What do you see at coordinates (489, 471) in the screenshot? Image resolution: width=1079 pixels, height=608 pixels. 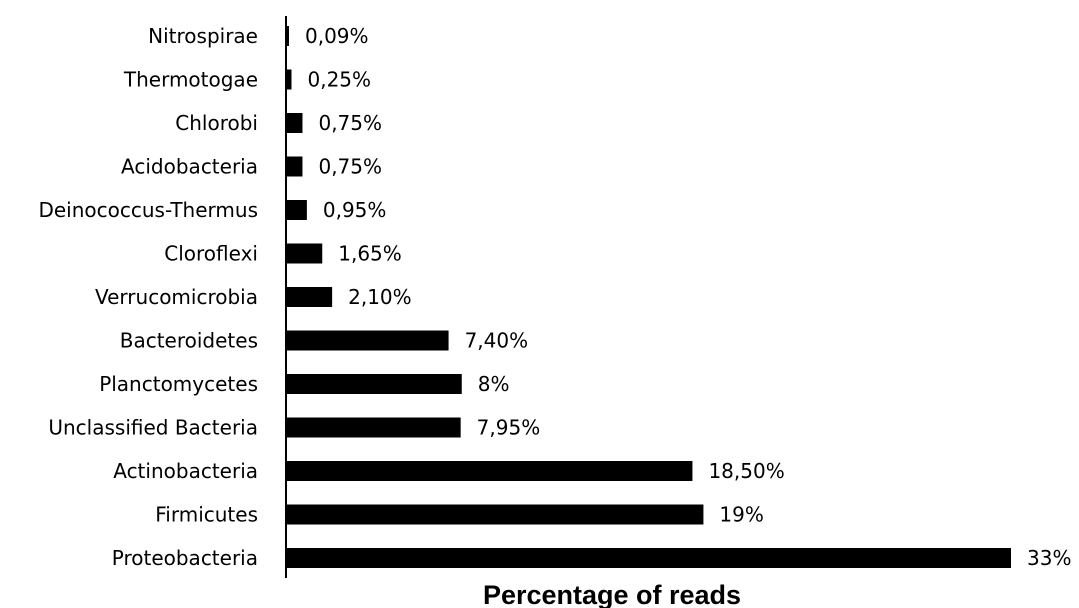 I see `bar-actinobacteria` at bounding box center [489, 471].